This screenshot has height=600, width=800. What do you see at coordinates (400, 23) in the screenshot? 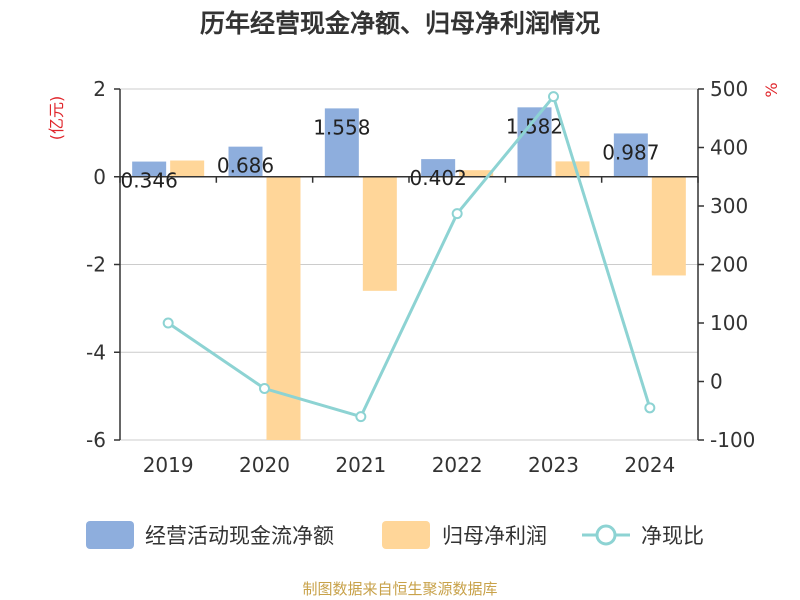
I see `chart-title: 历年经营现金净额、归母净利润情况` at bounding box center [400, 23].